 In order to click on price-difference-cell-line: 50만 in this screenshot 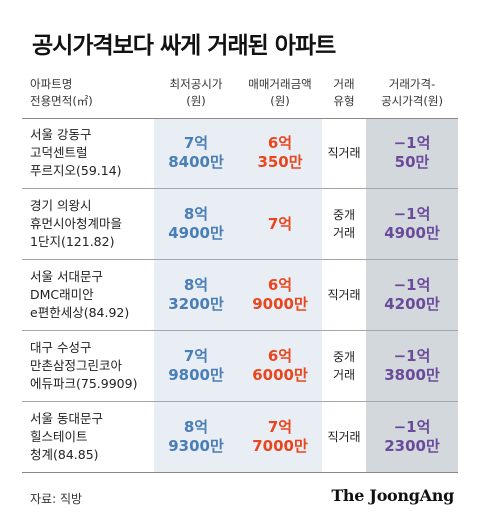, I will do `click(412, 162)`.